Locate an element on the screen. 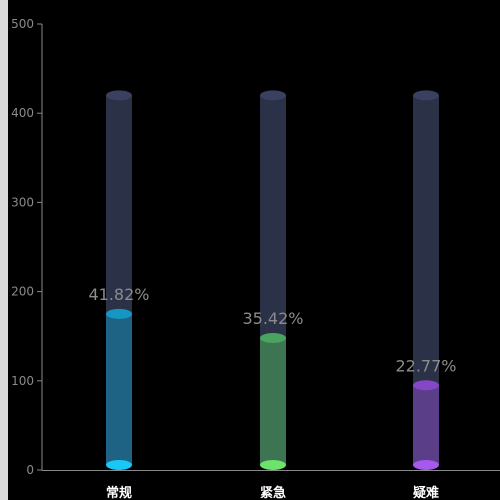 Image resolution: width=500 pixels, height=500 pixels. y-tick-label: 200 is located at coordinates (22, 292).